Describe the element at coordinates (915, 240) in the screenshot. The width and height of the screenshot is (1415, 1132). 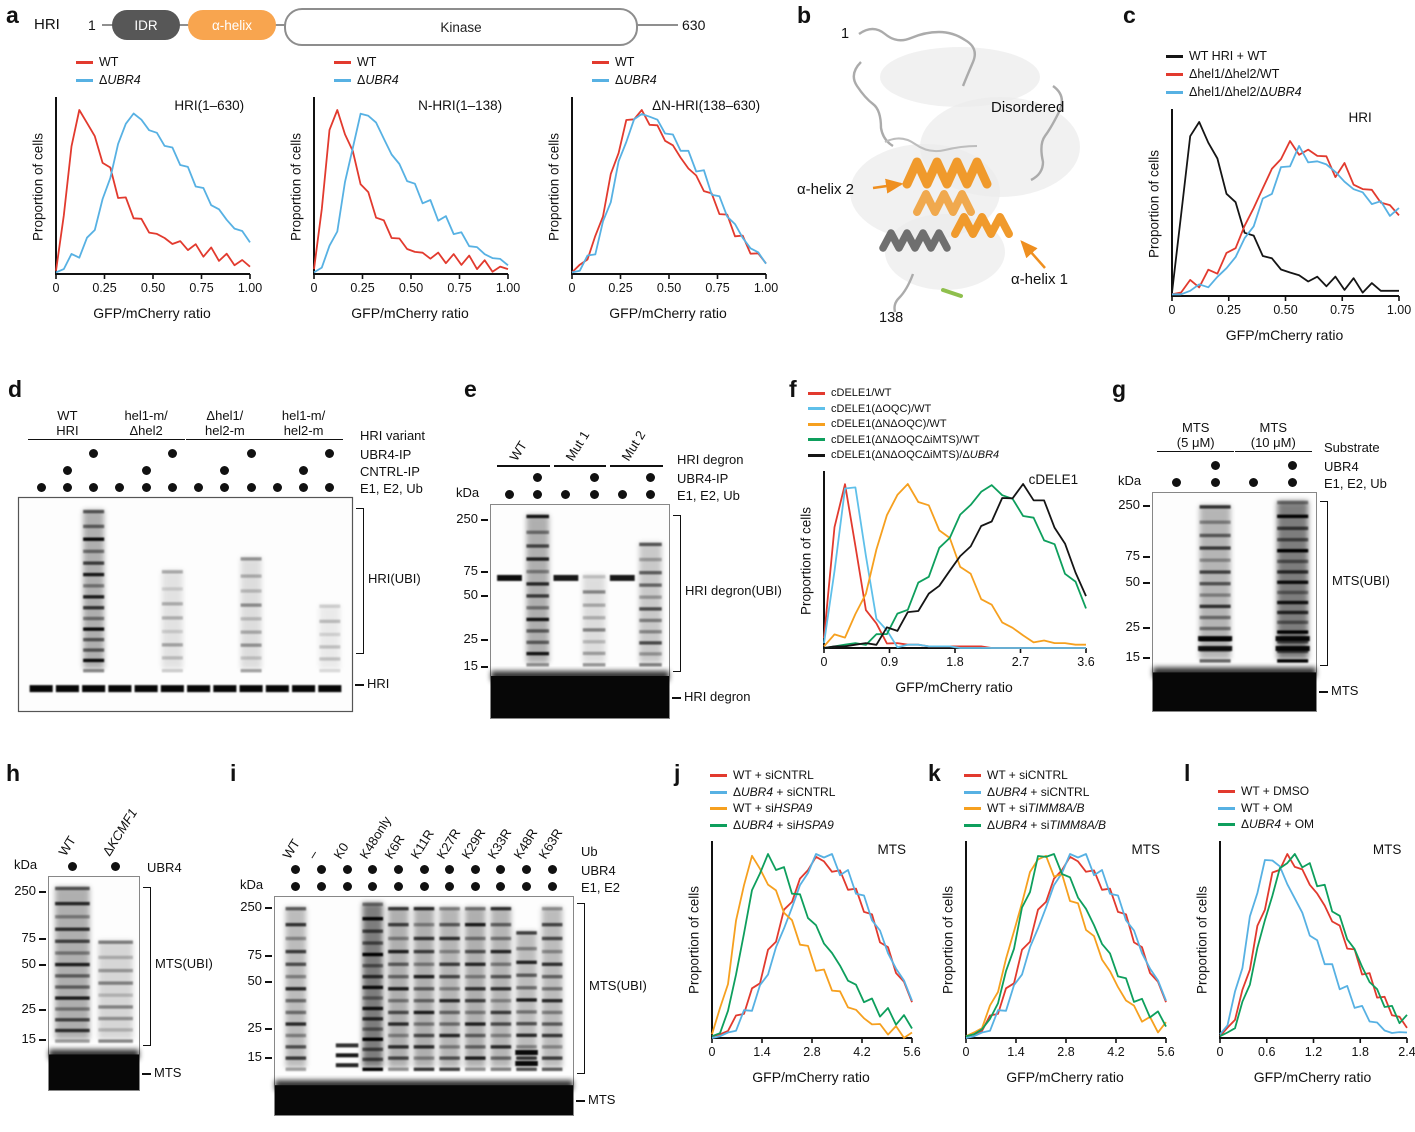
I see `gray-helix-ribbon` at that location.